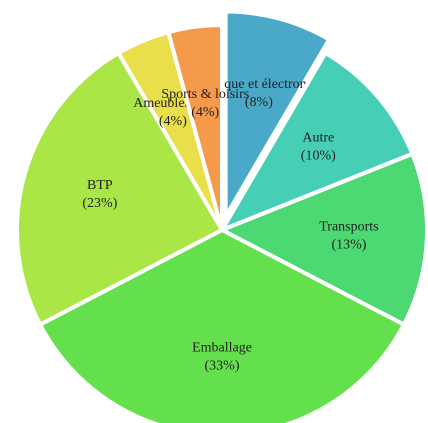 The image size is (428, 423). I want to click on value-label: (8%), so click(259, 102).